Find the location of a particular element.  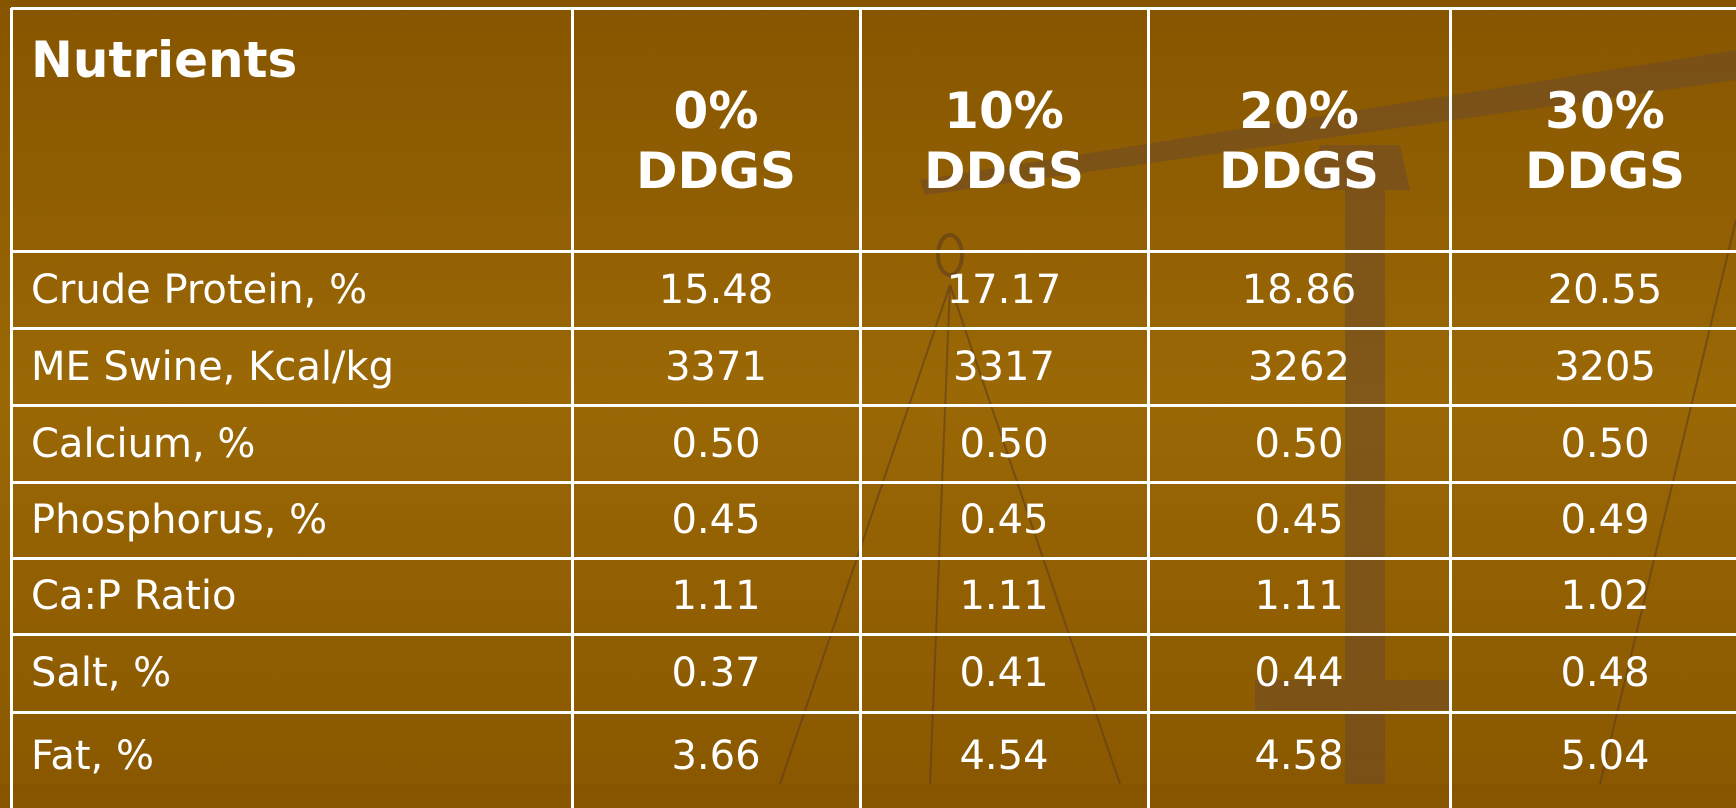

header-cell: 0% DDGS is located at coordinates (716, 129).